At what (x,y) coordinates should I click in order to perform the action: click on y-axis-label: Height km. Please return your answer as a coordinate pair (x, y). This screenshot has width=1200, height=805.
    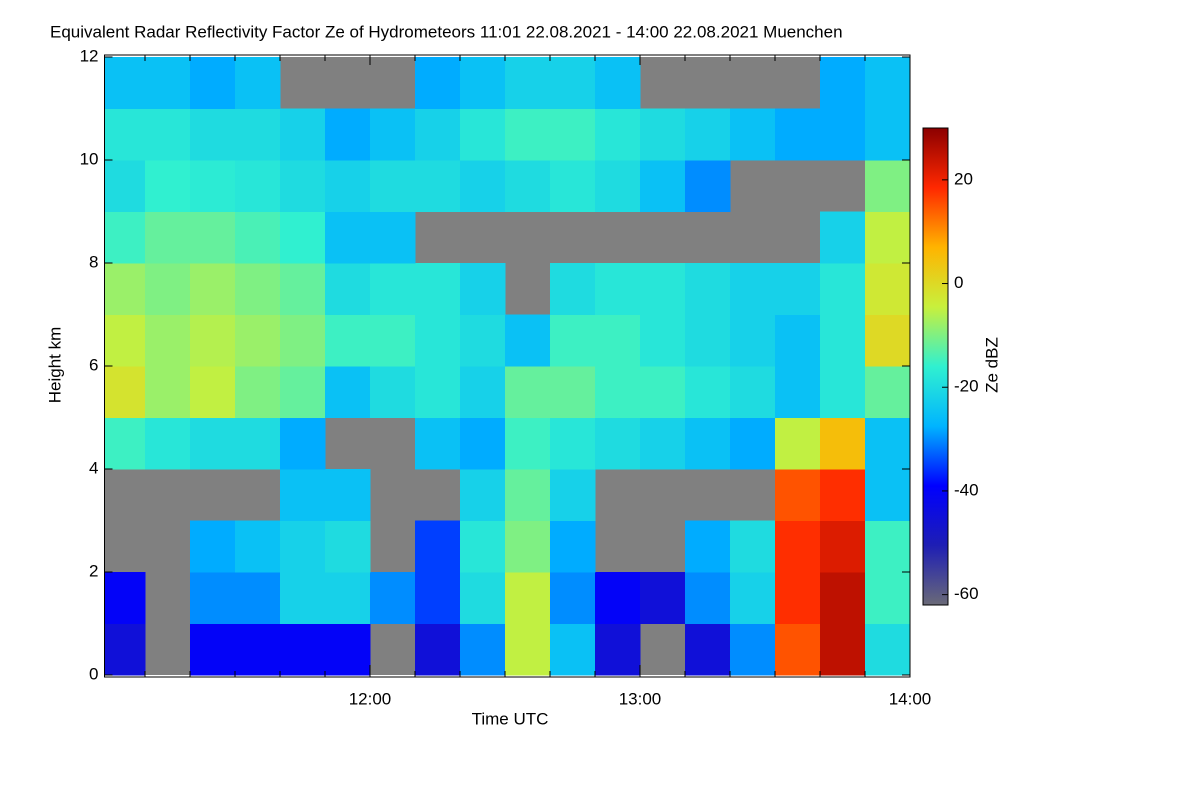
    Looking at the image, I should click on (54, 365).